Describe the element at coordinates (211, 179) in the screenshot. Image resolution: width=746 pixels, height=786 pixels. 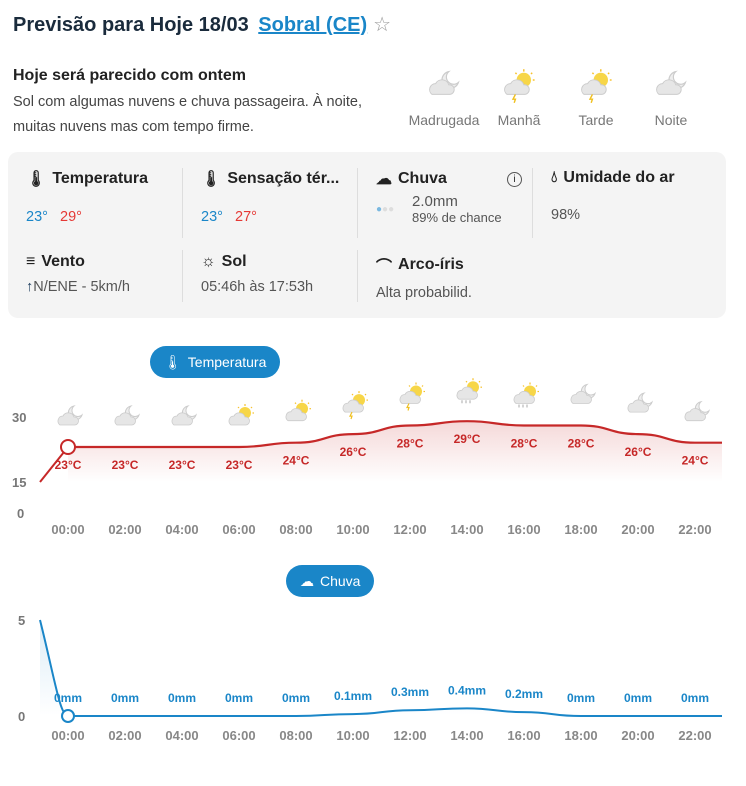
I see `thermometer-feels-icon: 🌡︎` at that location.